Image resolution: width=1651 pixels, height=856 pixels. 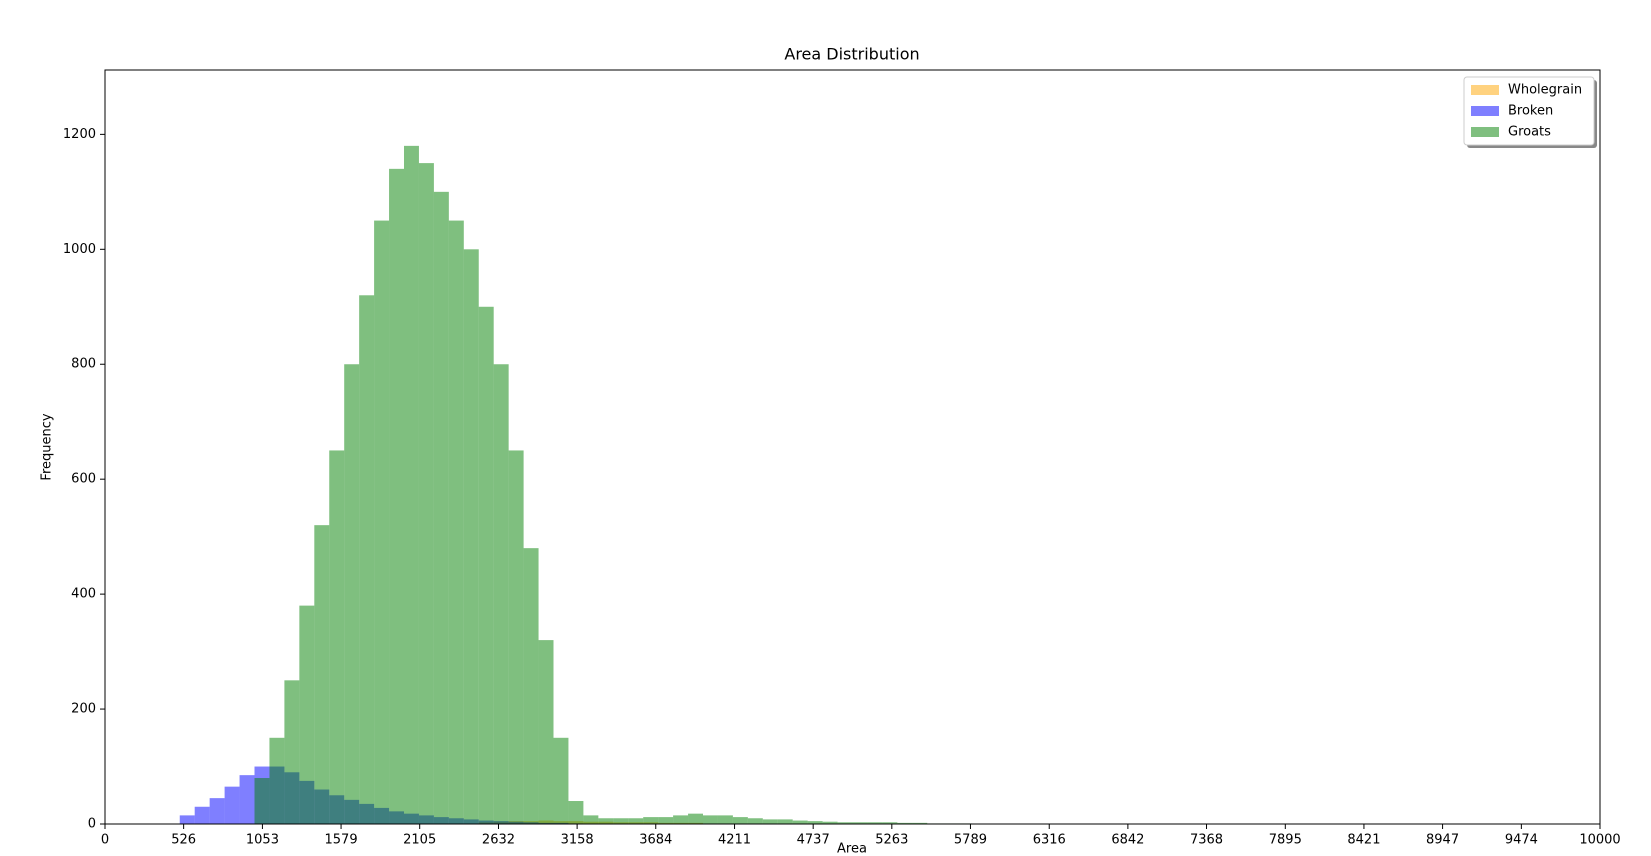 I want to click on y-tick-label: 1000, so click(x=79, y=249).